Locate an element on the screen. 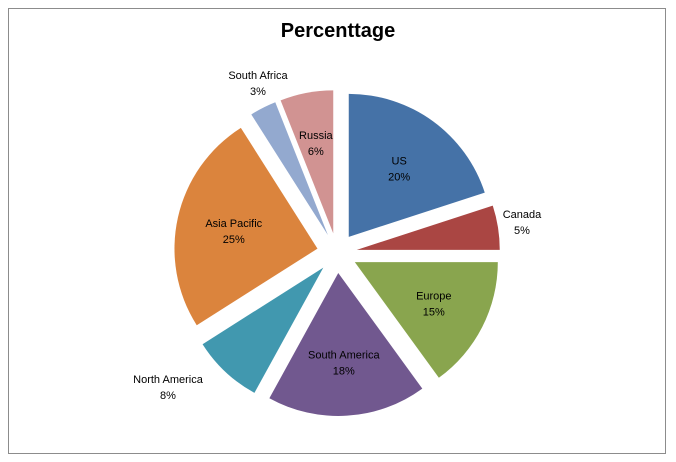  slice-value-asia-pacific: 25% is located at coordinates (234, 240).